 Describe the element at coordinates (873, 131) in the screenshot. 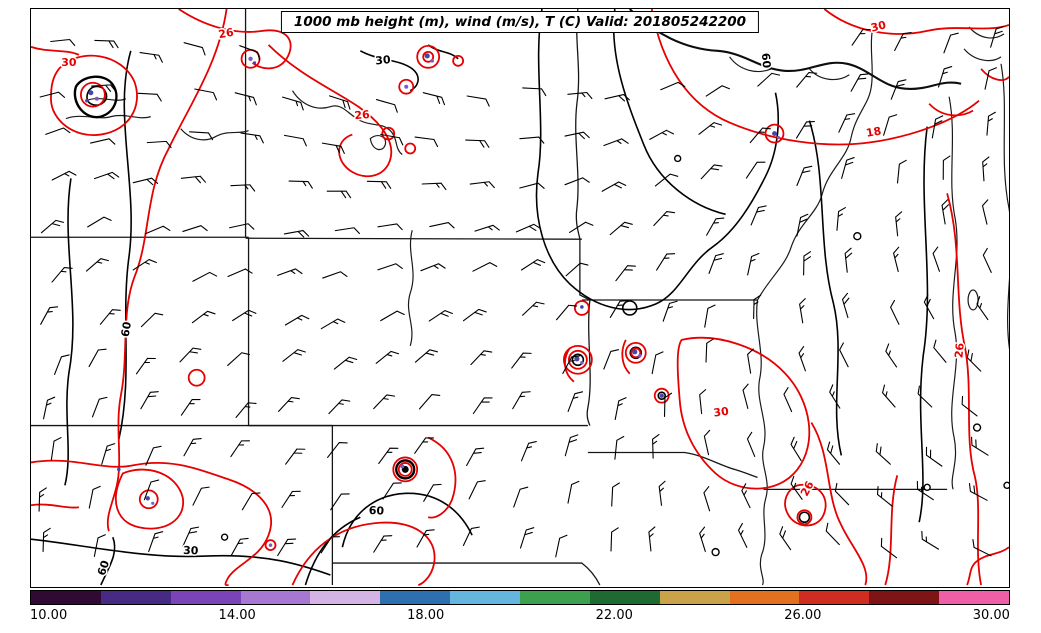

I see `contour-label: 18` at that location.